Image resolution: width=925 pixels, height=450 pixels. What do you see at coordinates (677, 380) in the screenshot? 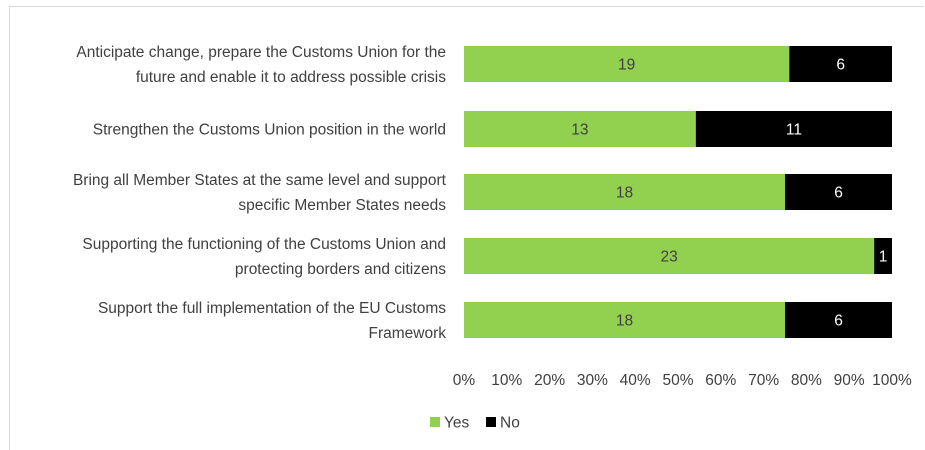
I see `x-tick-label: 50%` at bounding box center [677, 380].